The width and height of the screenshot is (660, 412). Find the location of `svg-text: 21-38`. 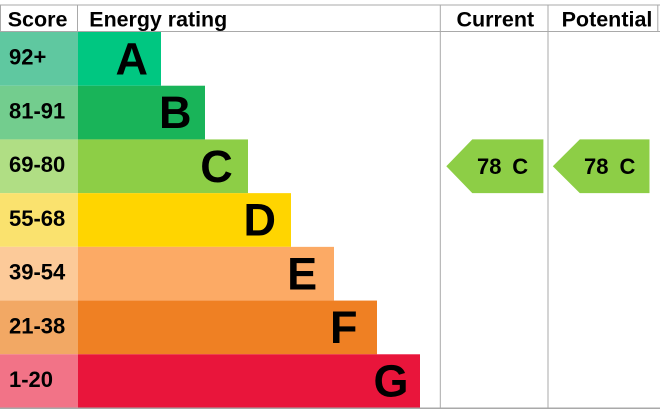

svg-text: 21-38 is located at coordinates (37, 325).